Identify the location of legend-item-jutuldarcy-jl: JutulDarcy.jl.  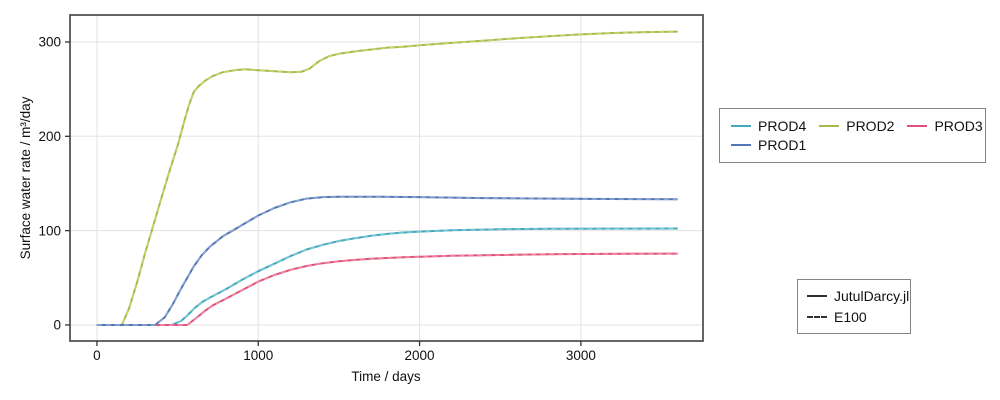
(858, 296).